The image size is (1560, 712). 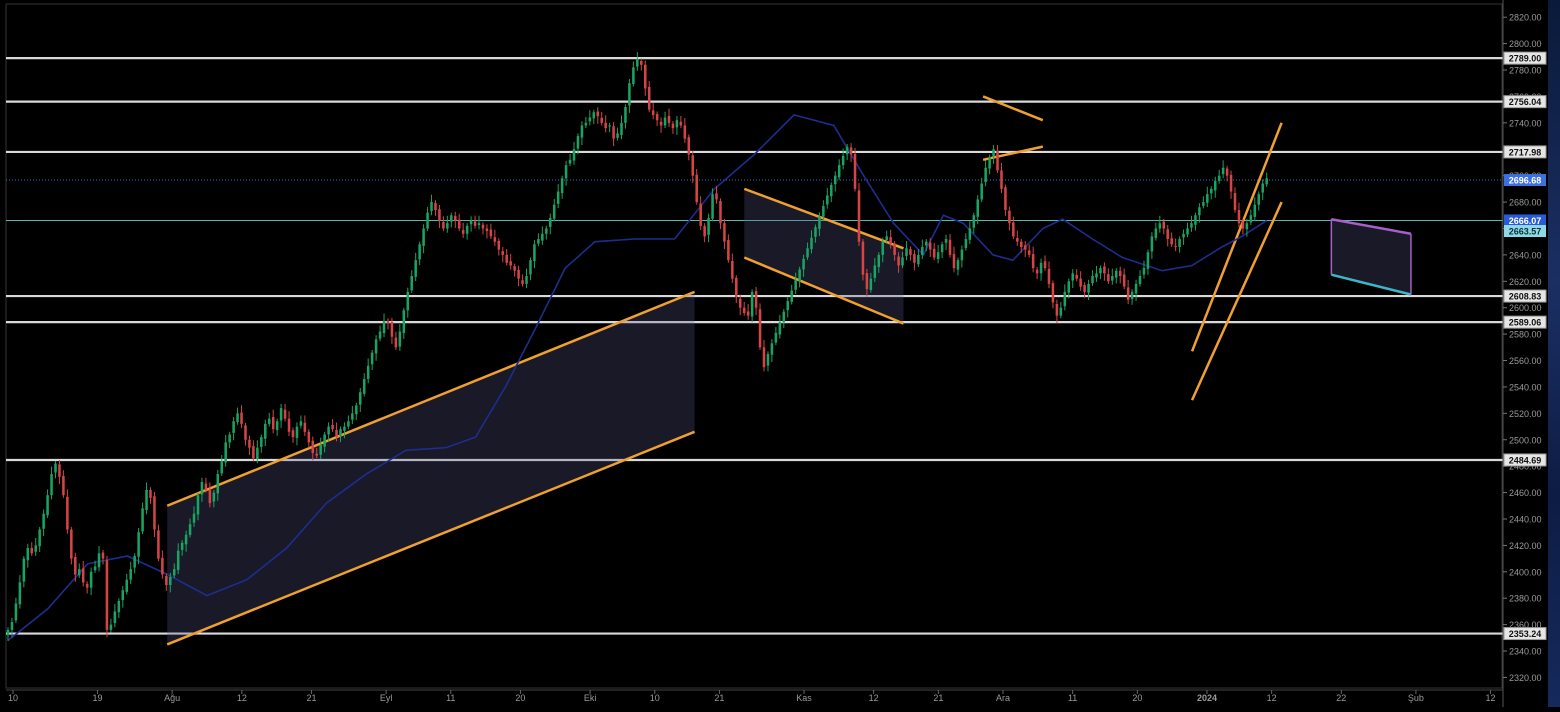 I want to click on y-tick-label: 2560.00, so click(x=1525, y=361).